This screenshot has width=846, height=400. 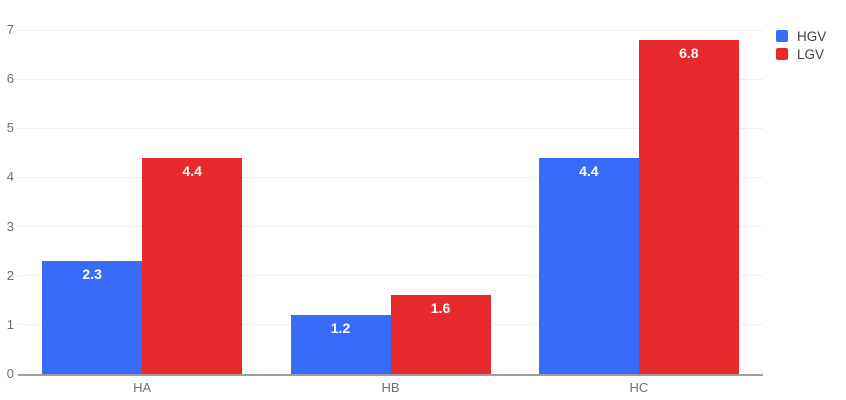 I want to click on legend-swatch-lgv, so click(x=782, y=54).